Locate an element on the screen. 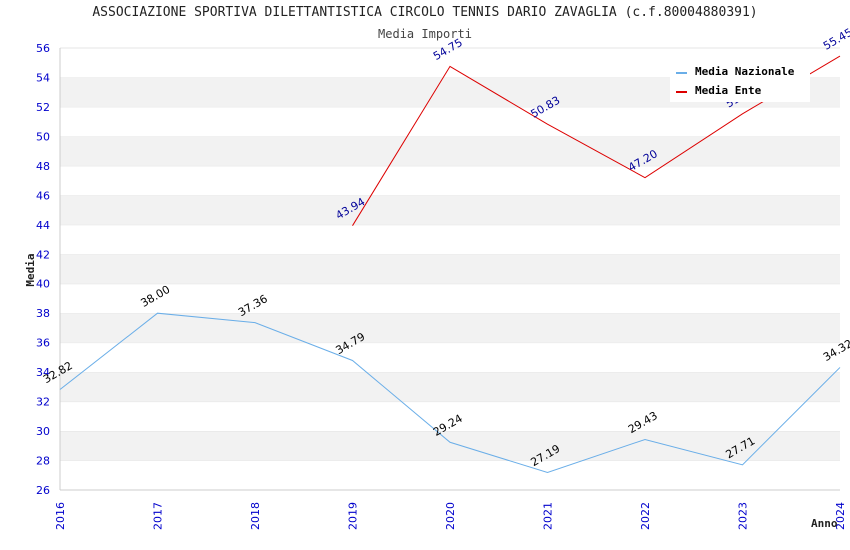  y-tick-label: 38 is located at coordinates (43, 313).